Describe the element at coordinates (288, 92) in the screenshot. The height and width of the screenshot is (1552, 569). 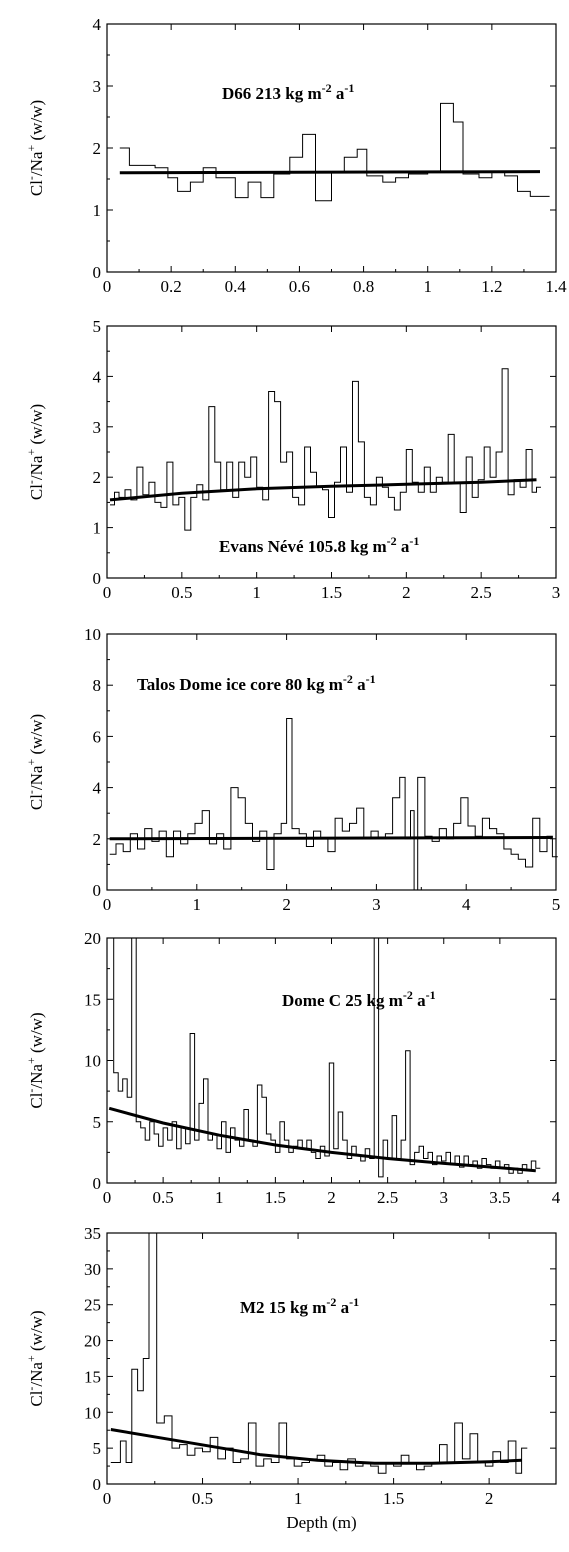
I see `panel-title: D66 213 kg m-2 a-1` at that location.